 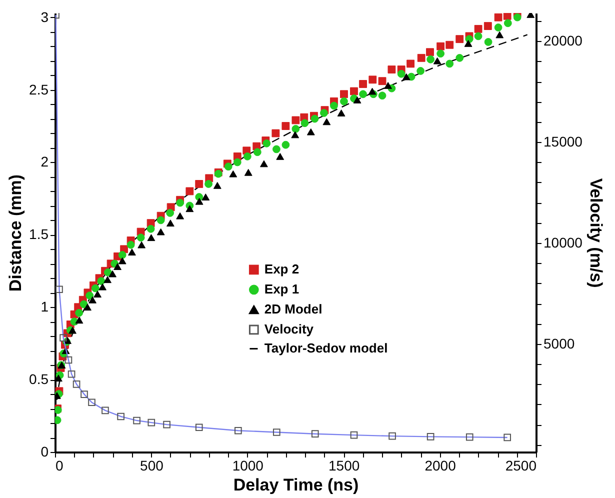 What do you see at coordinates (44, 162) in the screenshot?
I see `y-tick-label: 2` at bounding box center [44, 162].